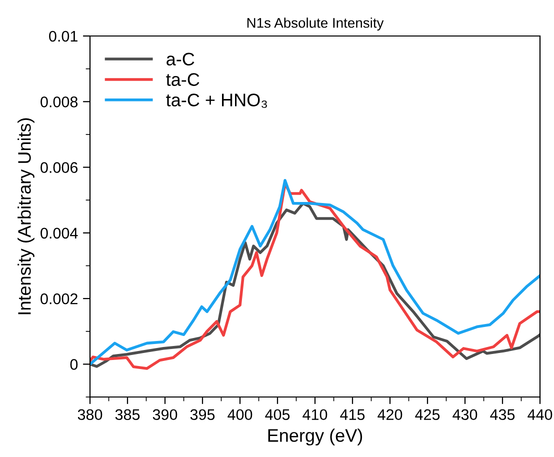 The image size is (554, 457). Describe the element at coordinates (277, 414) in the screenshot. I see `x-tick-label: 405` at that location.